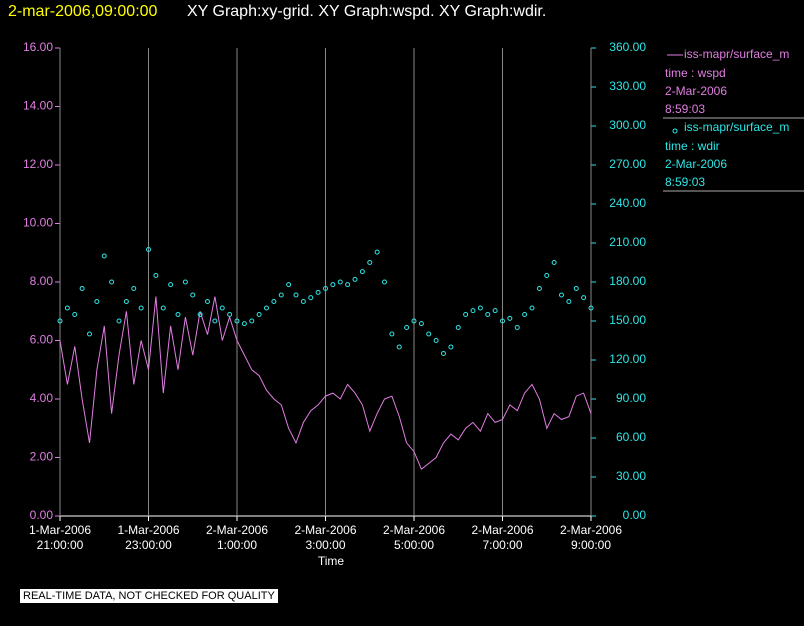  Describe the element at coordinates (627, 320) in the screenshot. I see `y2-tick-label: 150.00` at that location.